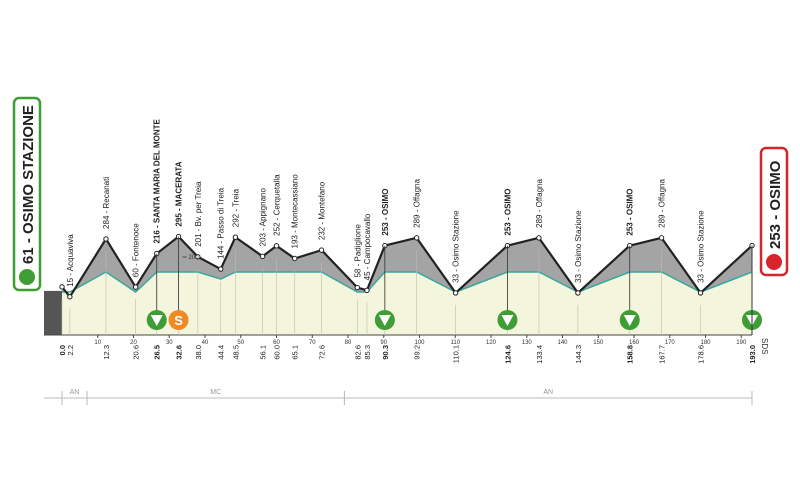 The image size is (800, 484). What do you see at coordinates (179, 352) in the screenshot?
I see `km-label: 32.6` at bounding box center [179, 352].